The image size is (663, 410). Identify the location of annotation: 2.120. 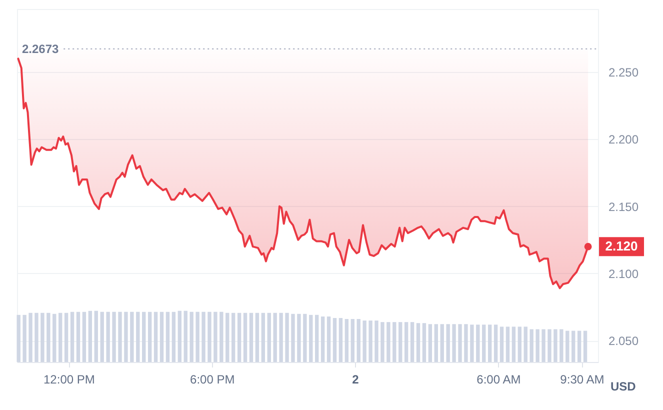
(621, 246).